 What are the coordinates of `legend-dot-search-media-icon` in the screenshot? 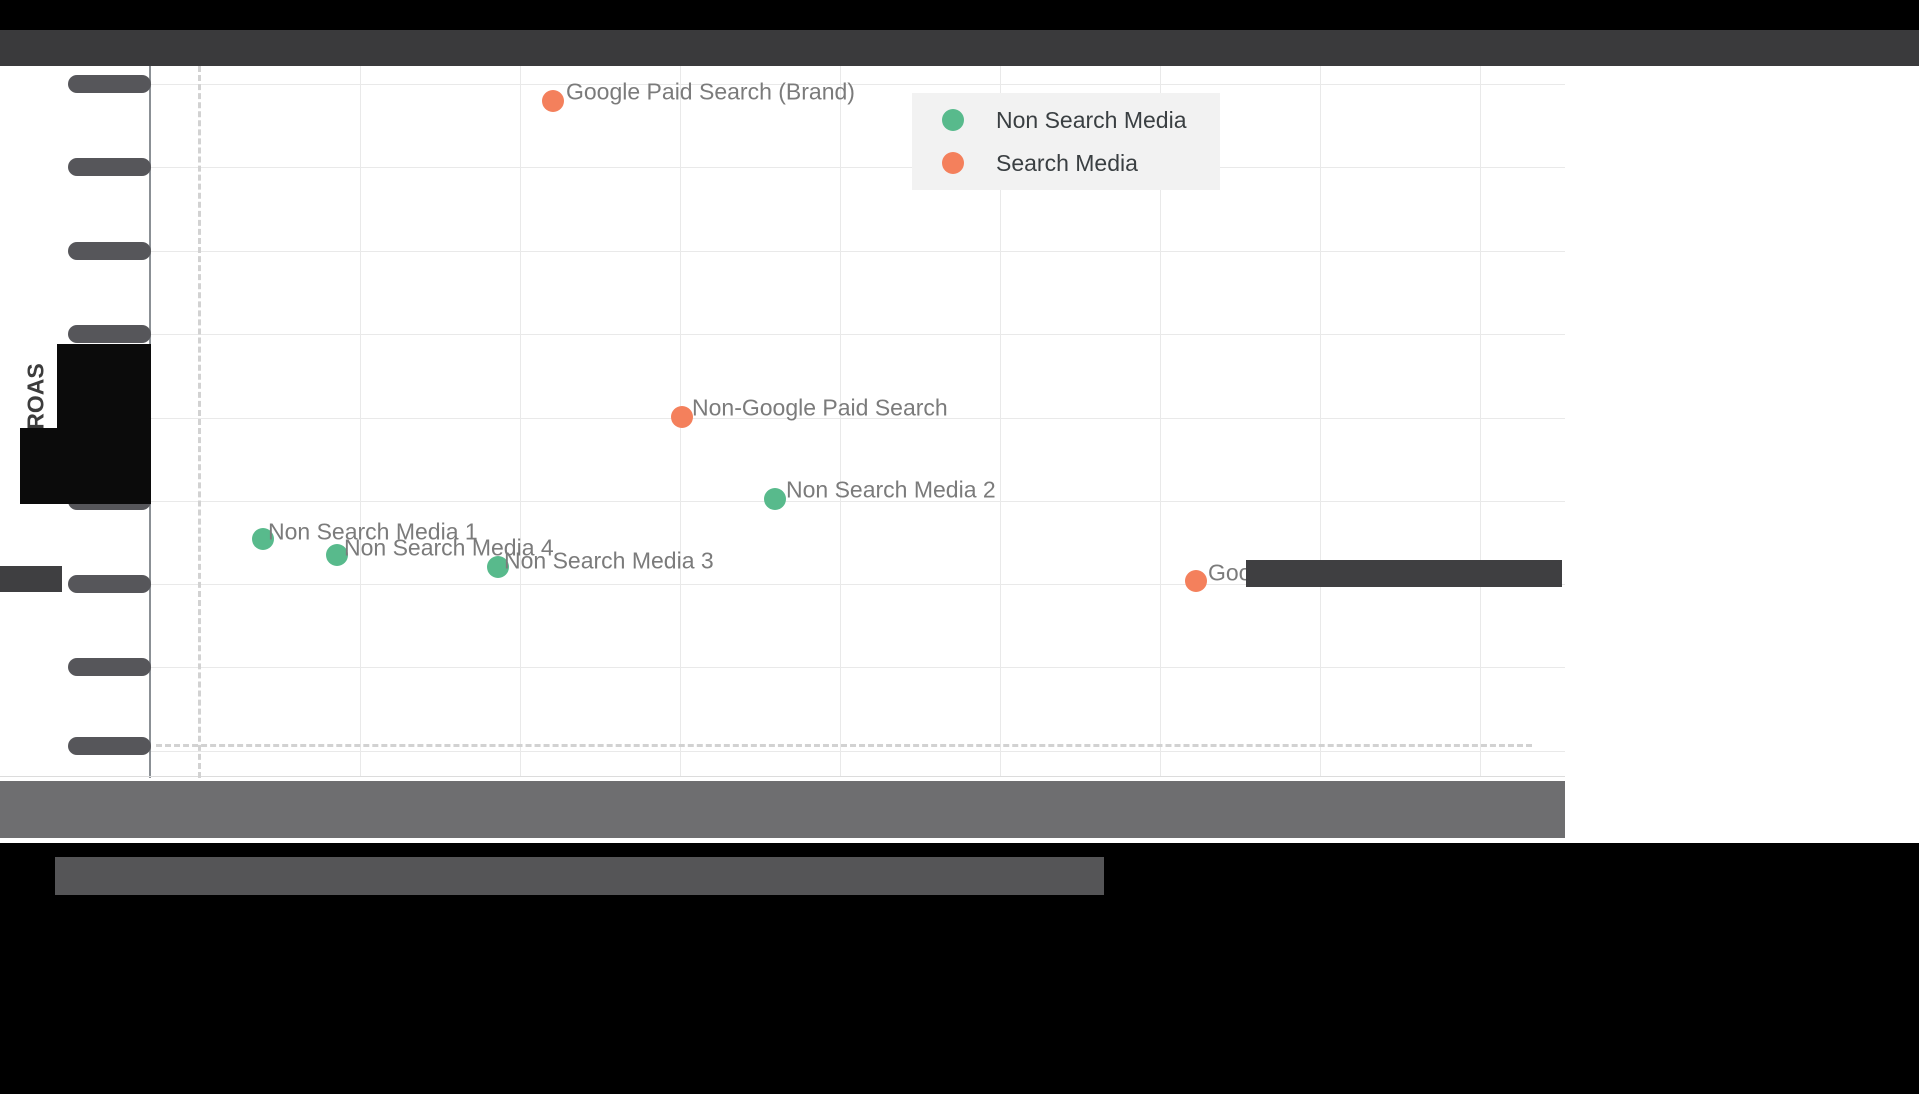 It's located at (953, 163).